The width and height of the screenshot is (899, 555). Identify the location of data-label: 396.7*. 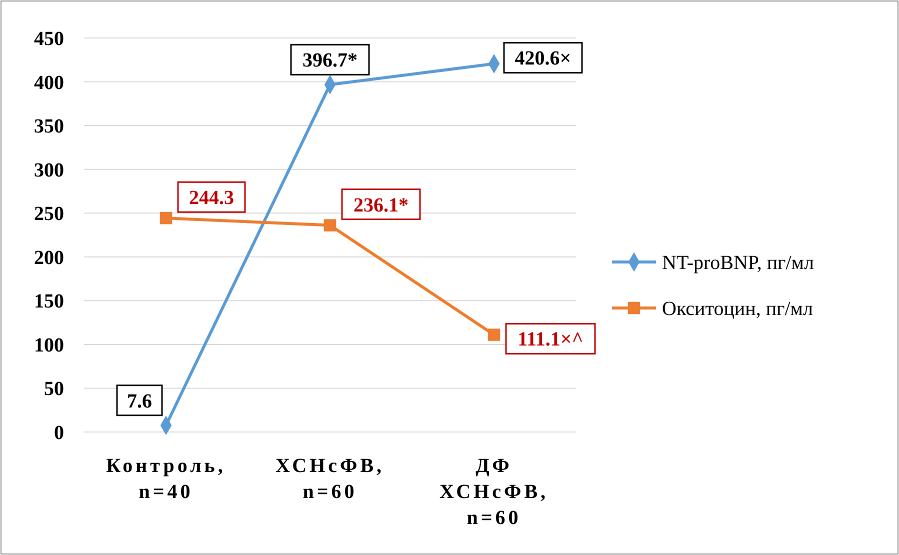
(330, 61).